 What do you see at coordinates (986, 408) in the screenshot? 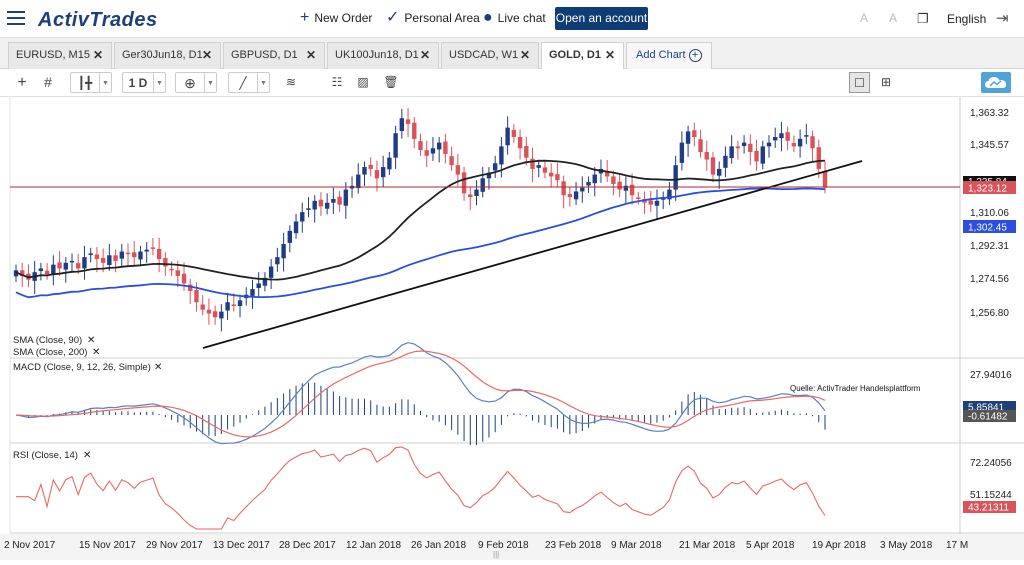
I see `macd-value-label: 5.85841` at bounding box center [986, 408].